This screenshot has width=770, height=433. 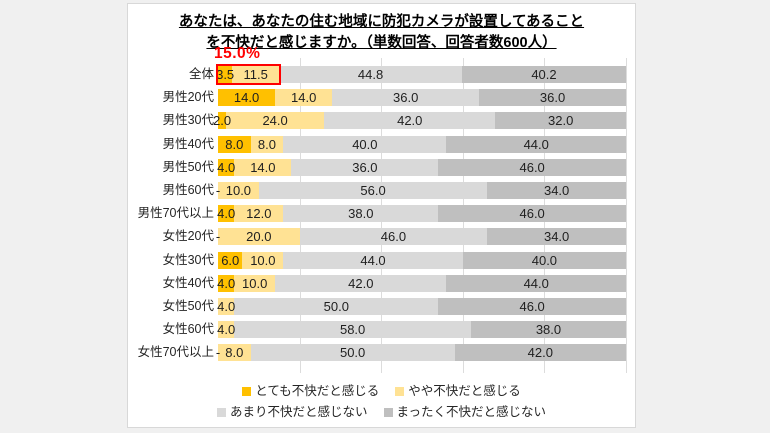 I want to click on chart-row: 女性50代 4.0 50.0 46.0, so click(x=382, y=306).